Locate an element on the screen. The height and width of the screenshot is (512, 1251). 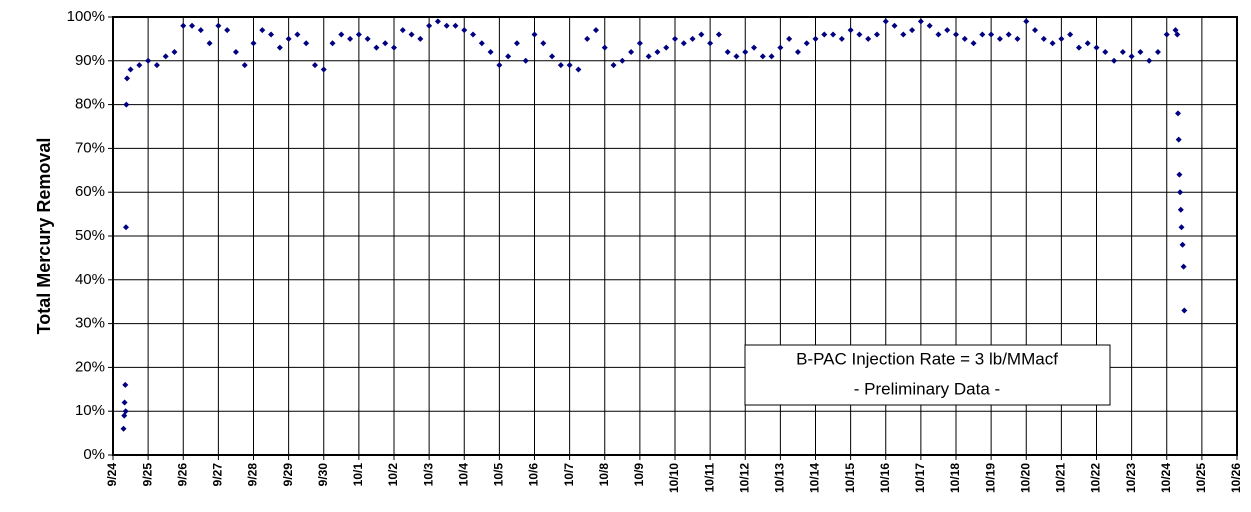
x-tick-label: 10/12 is located at coordinates (744, 478).